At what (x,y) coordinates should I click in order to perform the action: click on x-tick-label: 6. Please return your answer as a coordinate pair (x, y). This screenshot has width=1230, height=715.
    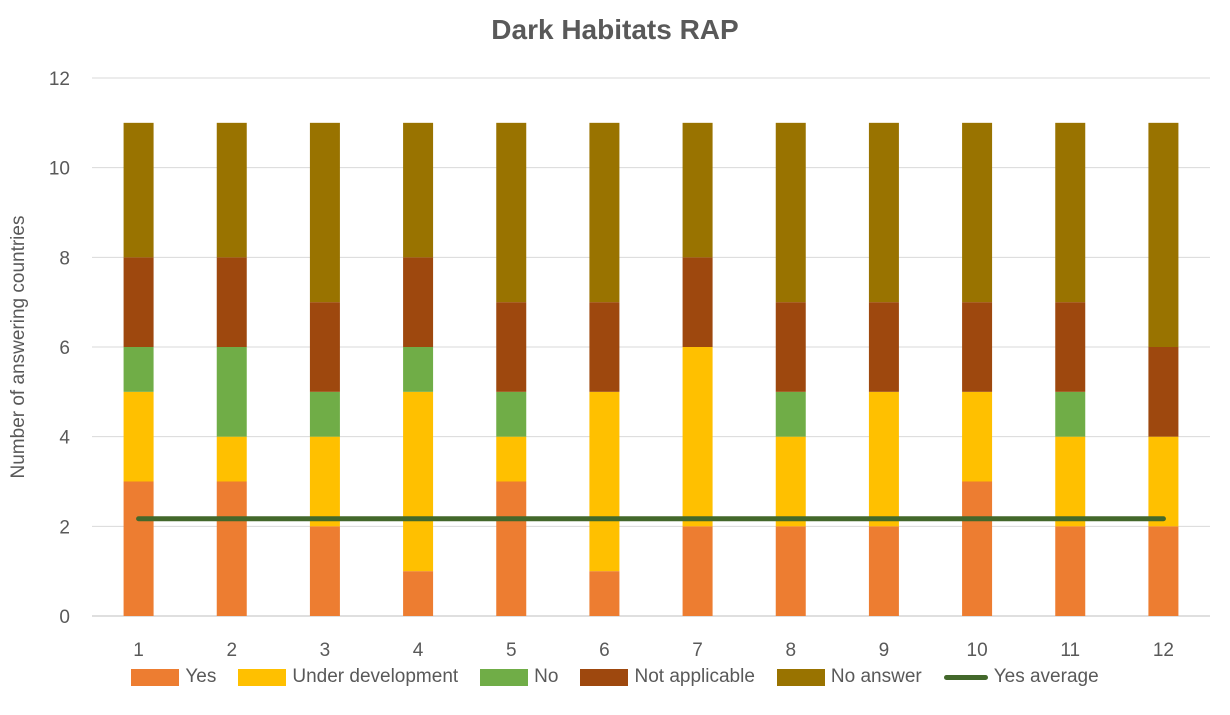
    Looking at the image, I should click on (604, 650).